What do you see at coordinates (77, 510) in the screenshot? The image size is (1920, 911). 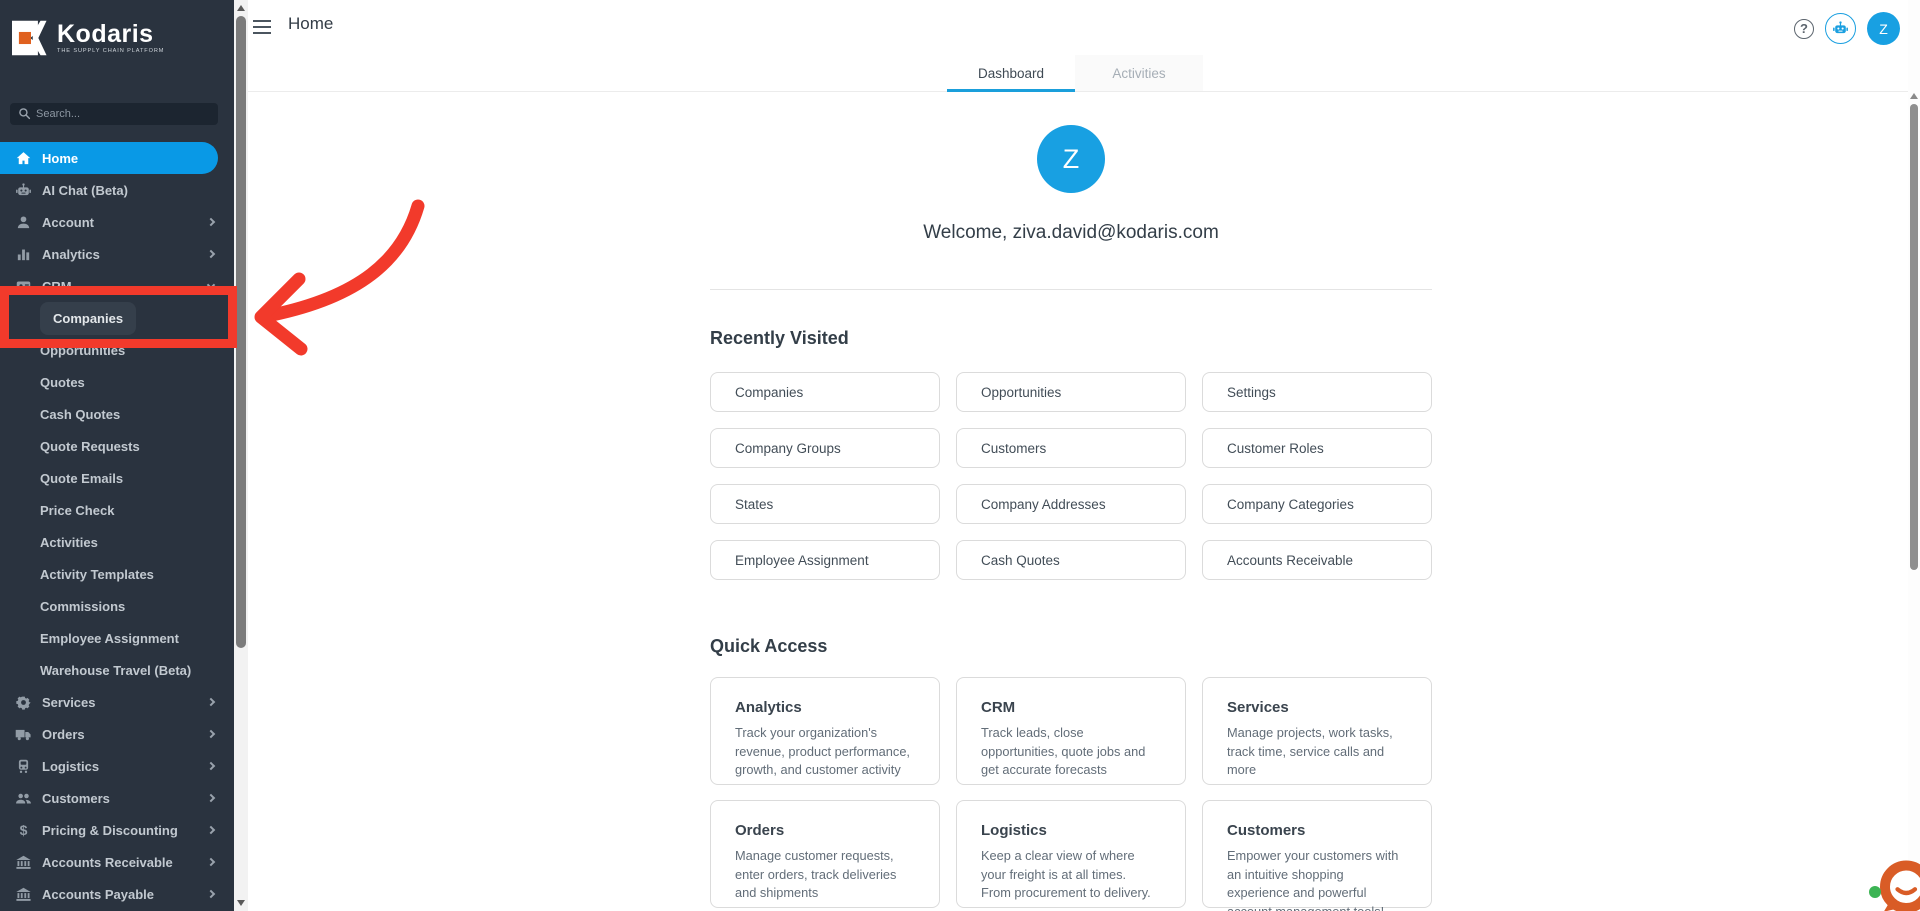 I see `sidebar-item-price-check: Price Check` at bounding box center [77, 510].